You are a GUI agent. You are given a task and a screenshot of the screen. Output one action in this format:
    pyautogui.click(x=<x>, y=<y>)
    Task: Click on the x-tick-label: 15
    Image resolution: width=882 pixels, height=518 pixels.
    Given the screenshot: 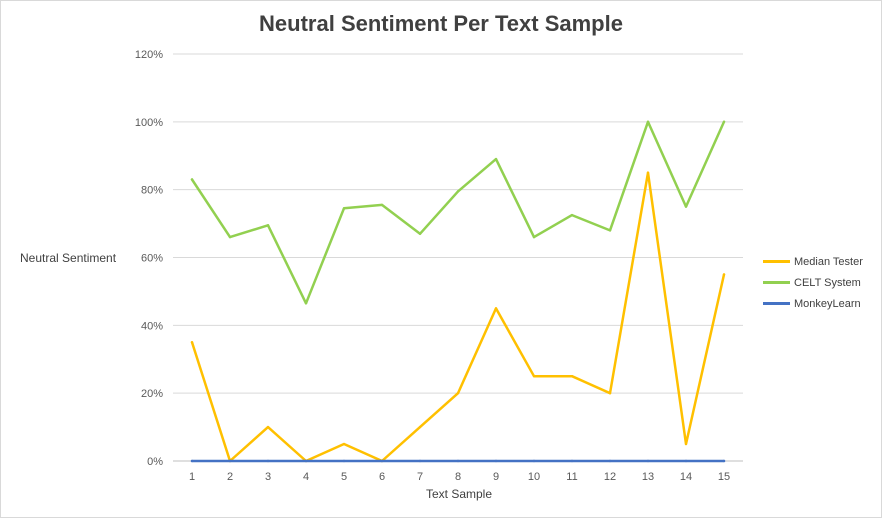 What is the action you would take?
    pyautogui.click(x=724, y=477)
    